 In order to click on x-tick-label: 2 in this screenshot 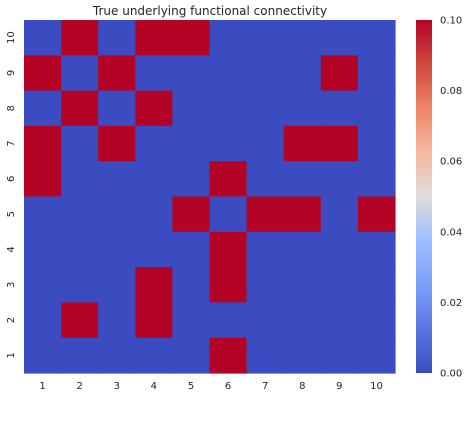, I will do `click(79, 386)`.